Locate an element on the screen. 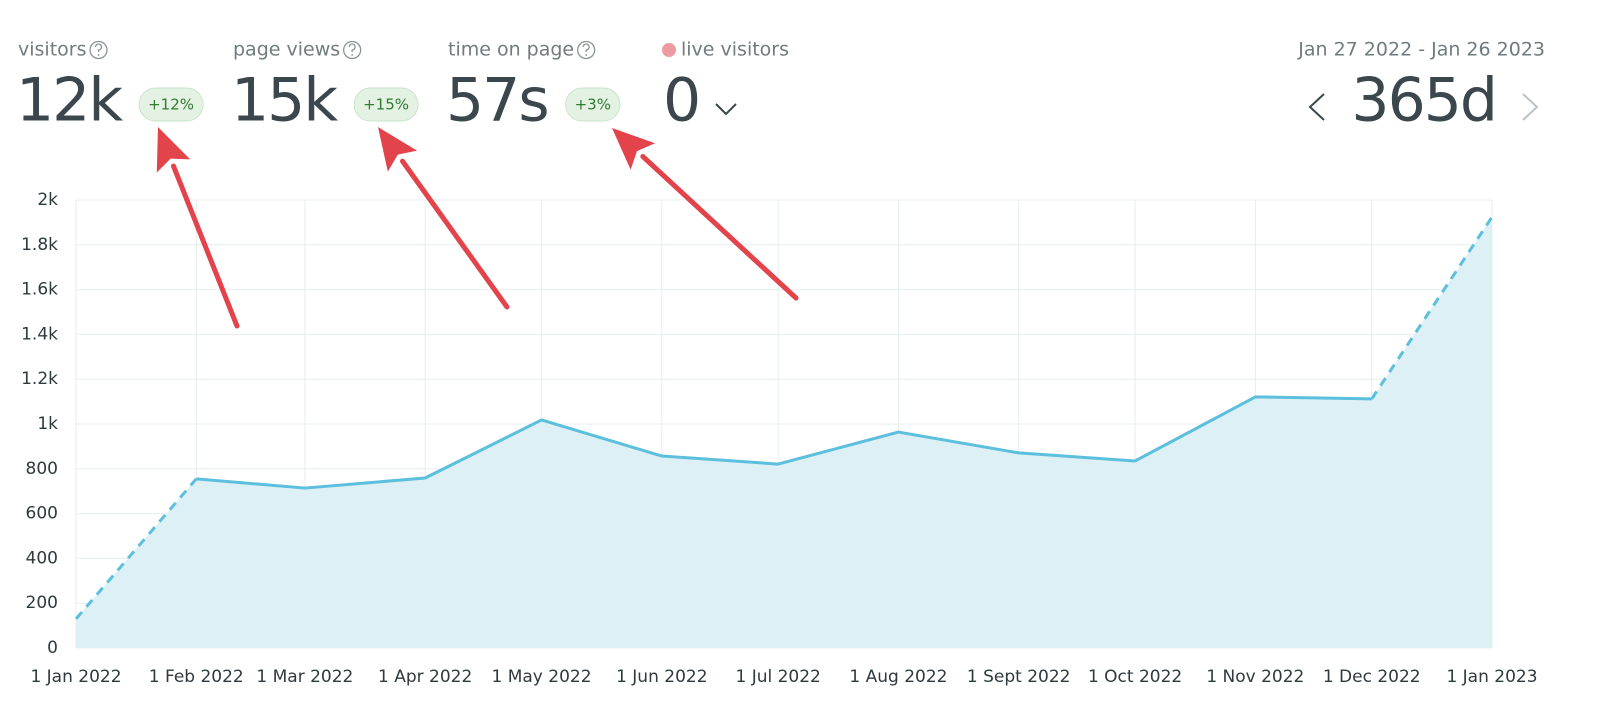 Image resolution: width=1600 pixels, height=723 pixels. y-tick-label: 1k is located at coordinates (47, 424).